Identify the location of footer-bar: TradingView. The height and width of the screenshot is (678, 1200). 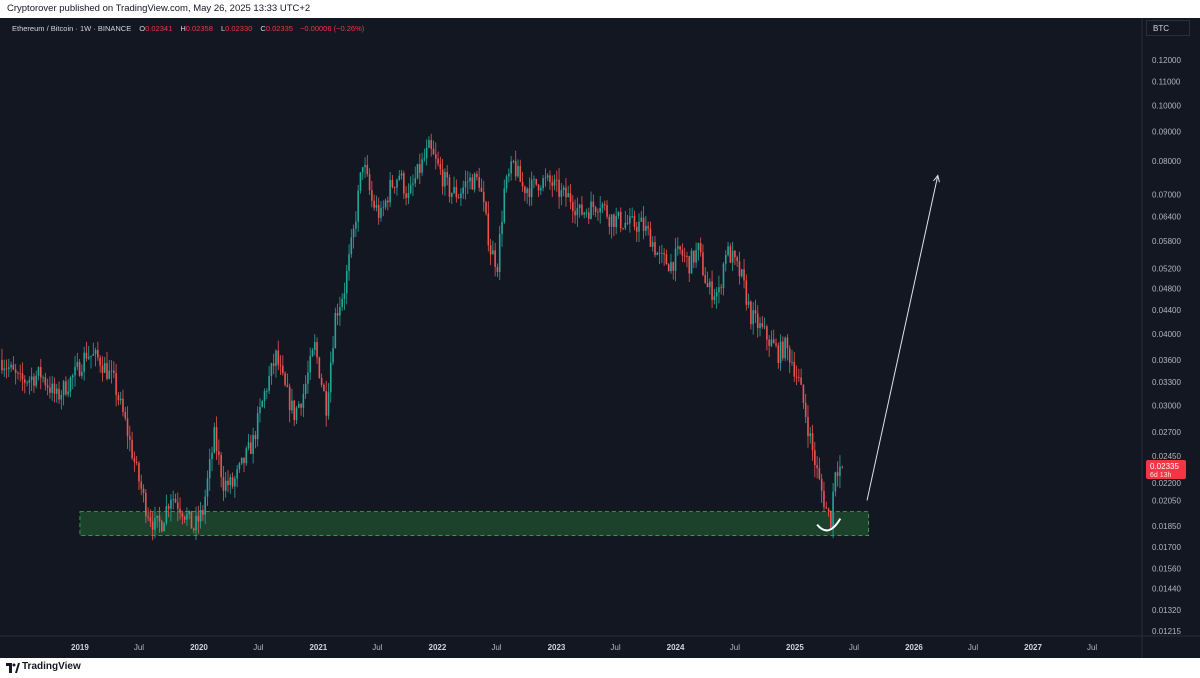
(600, 668).